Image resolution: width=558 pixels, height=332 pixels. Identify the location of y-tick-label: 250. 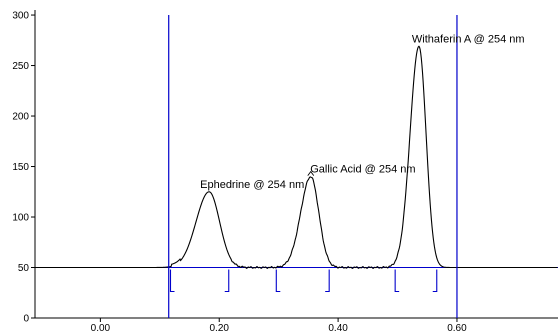
(20, 66).